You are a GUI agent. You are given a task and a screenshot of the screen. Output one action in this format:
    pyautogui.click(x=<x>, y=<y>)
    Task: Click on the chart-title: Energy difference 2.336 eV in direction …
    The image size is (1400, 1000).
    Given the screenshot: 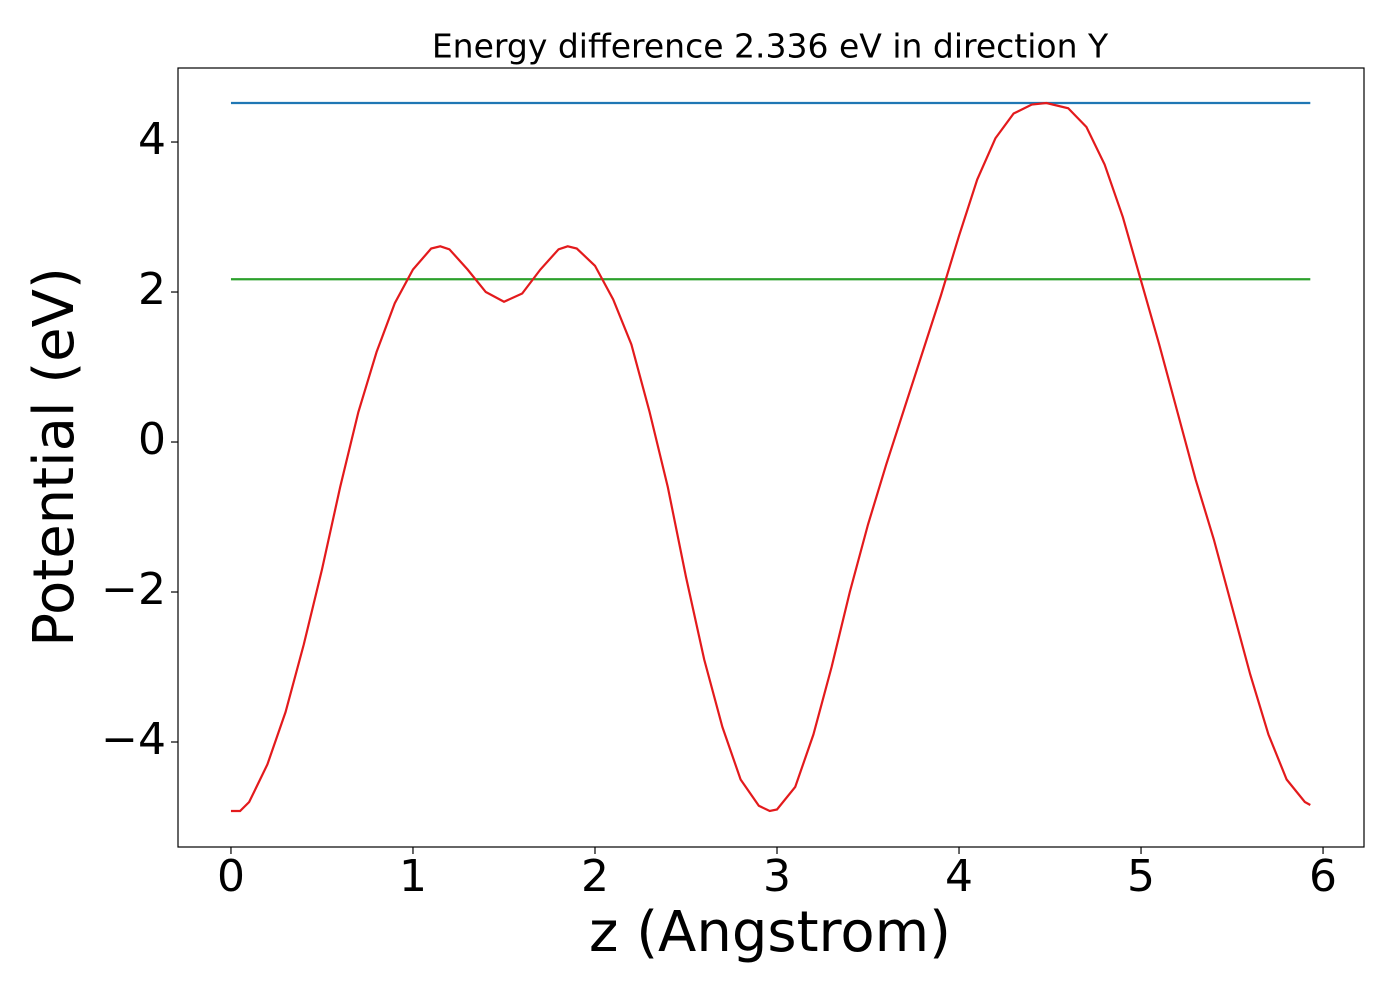 What is the action you would take?
    pyautogui.click(x=770, y=46)
    